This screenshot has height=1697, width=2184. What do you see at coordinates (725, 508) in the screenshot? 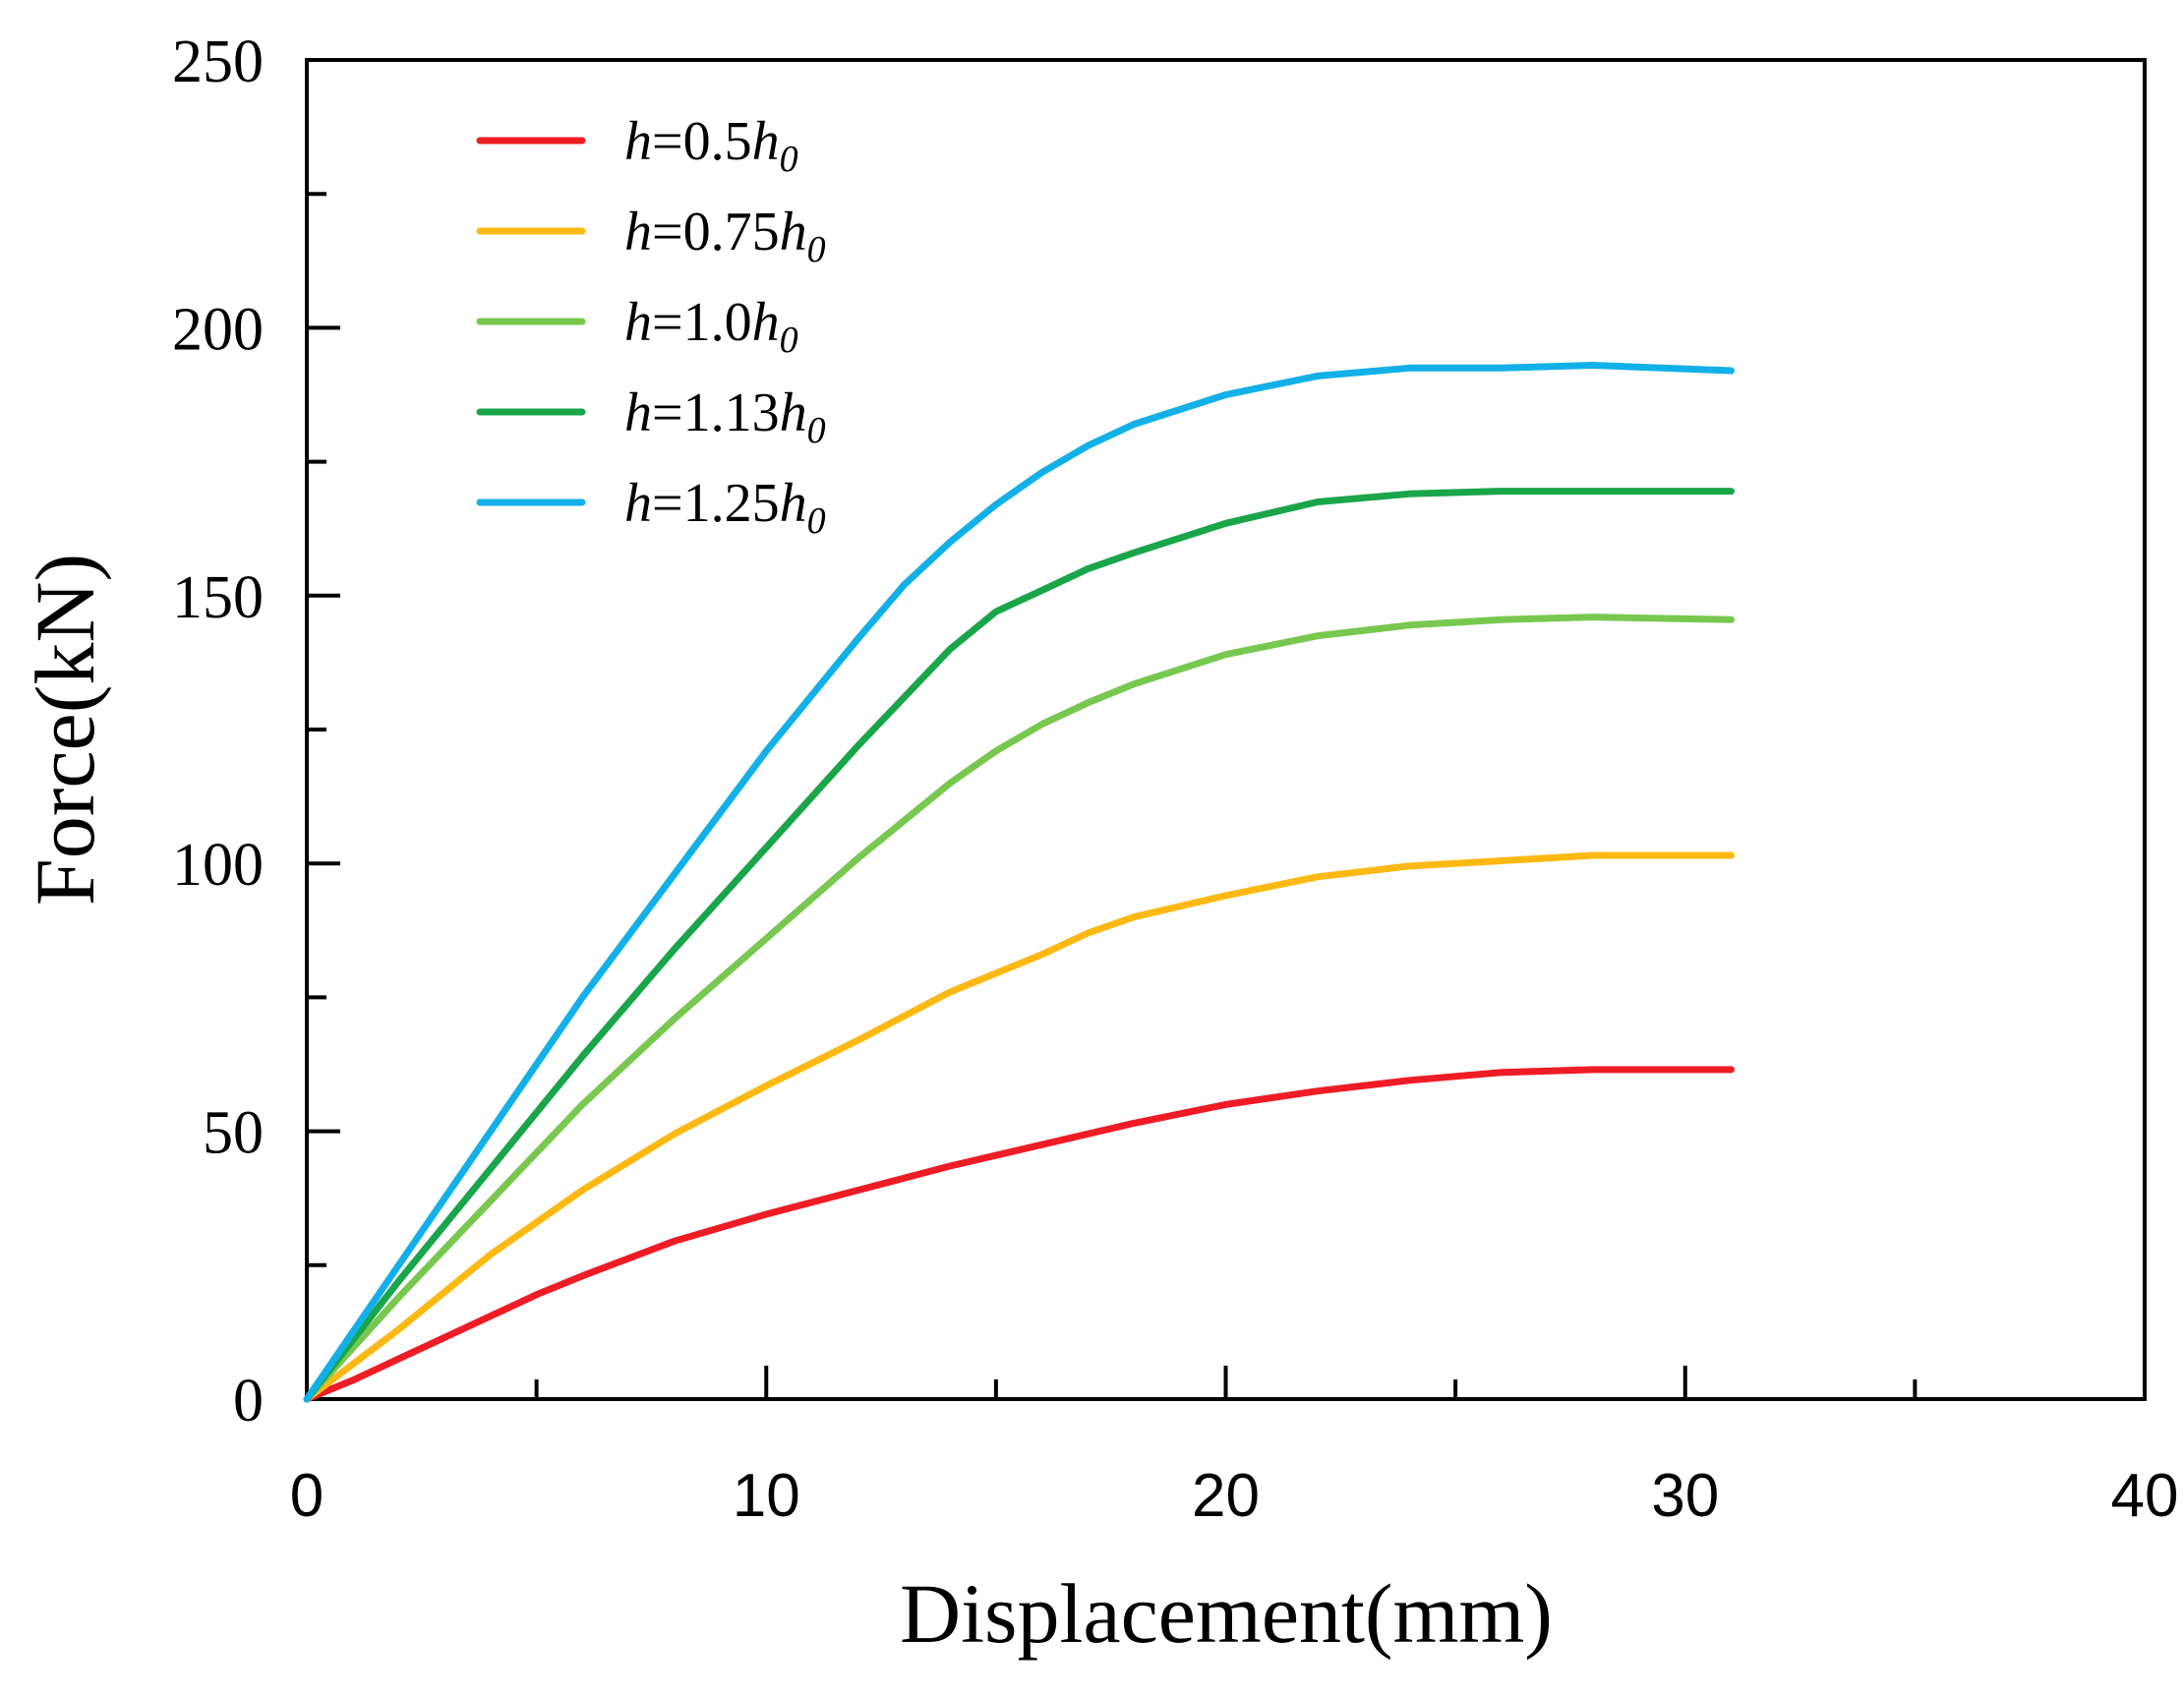
I see `legend-label-5: h=1.25h0` at bounding box center [725, 508].